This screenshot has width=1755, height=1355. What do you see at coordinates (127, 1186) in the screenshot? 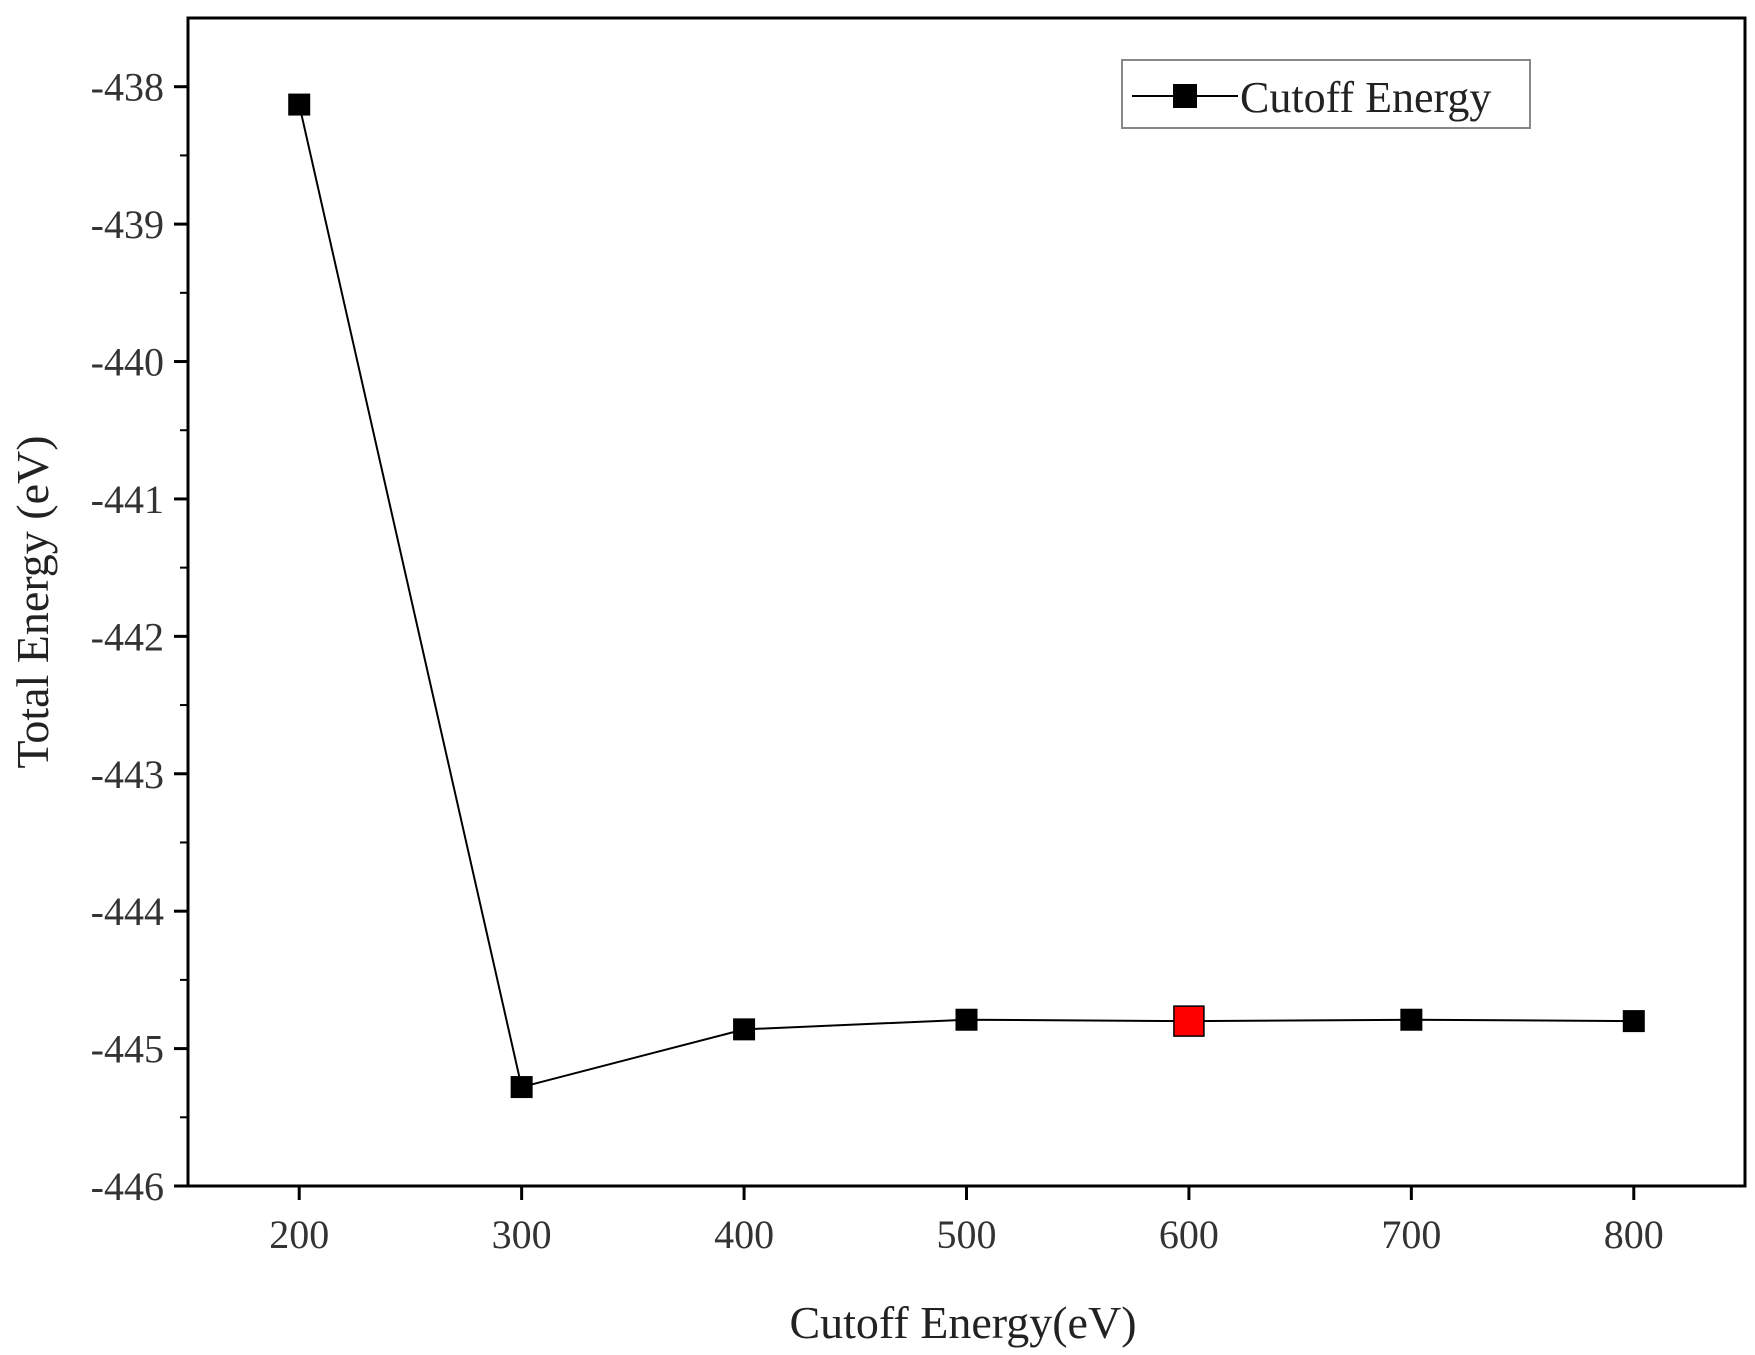
I see `y-tick-label: -446` at bounding box center [127, 1186].